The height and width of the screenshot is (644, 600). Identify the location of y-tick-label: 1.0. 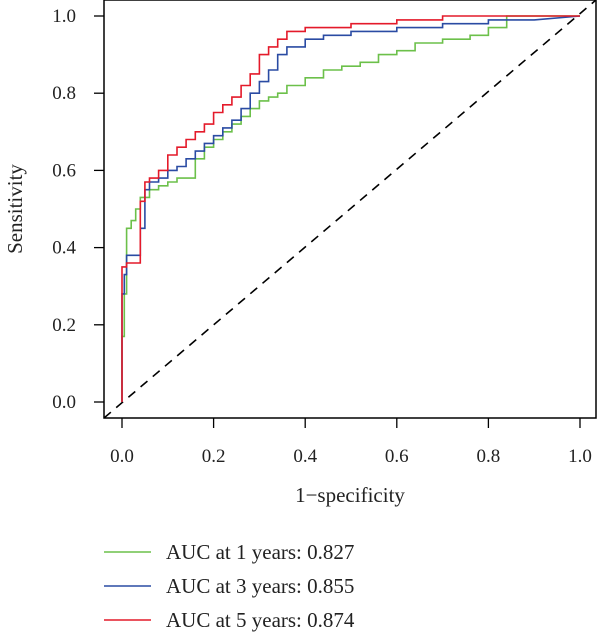
(64, 16).